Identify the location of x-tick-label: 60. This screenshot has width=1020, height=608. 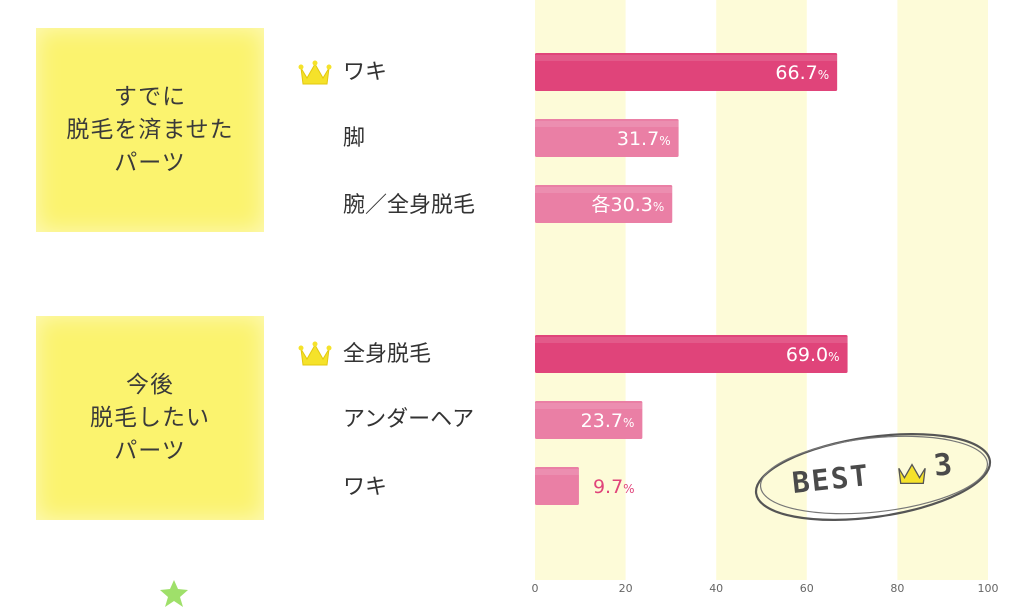
(807, 588).